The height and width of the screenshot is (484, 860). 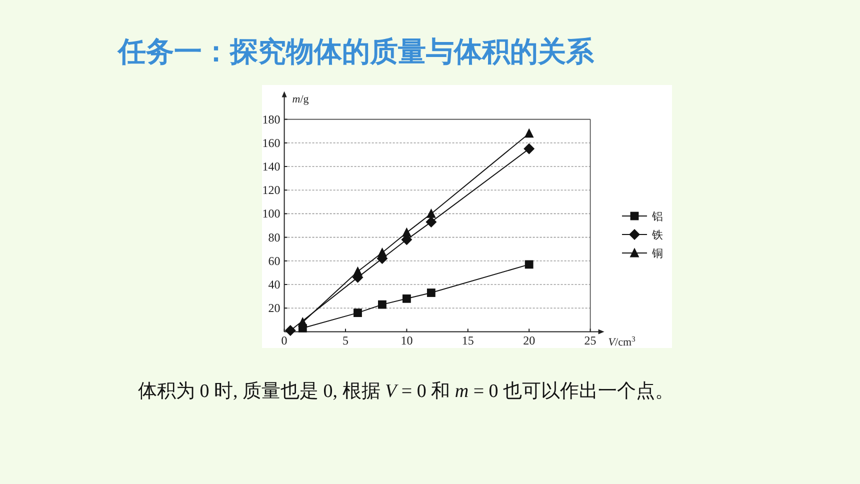 I want to click on y-tick-label: 120, so click(x=271, y=190).